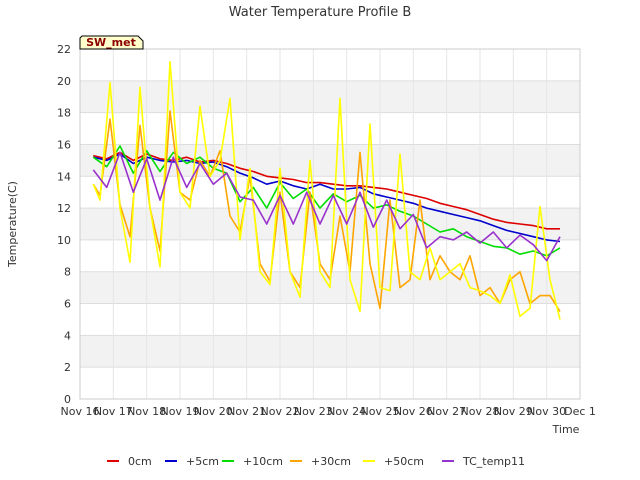 Image resolution: width=640 pixels, height=480 pixels. What do you see at coordinates (246, 411) in the screenshot?
I see `x-tick-label: Nov 21` at bounding box center [246, 411].